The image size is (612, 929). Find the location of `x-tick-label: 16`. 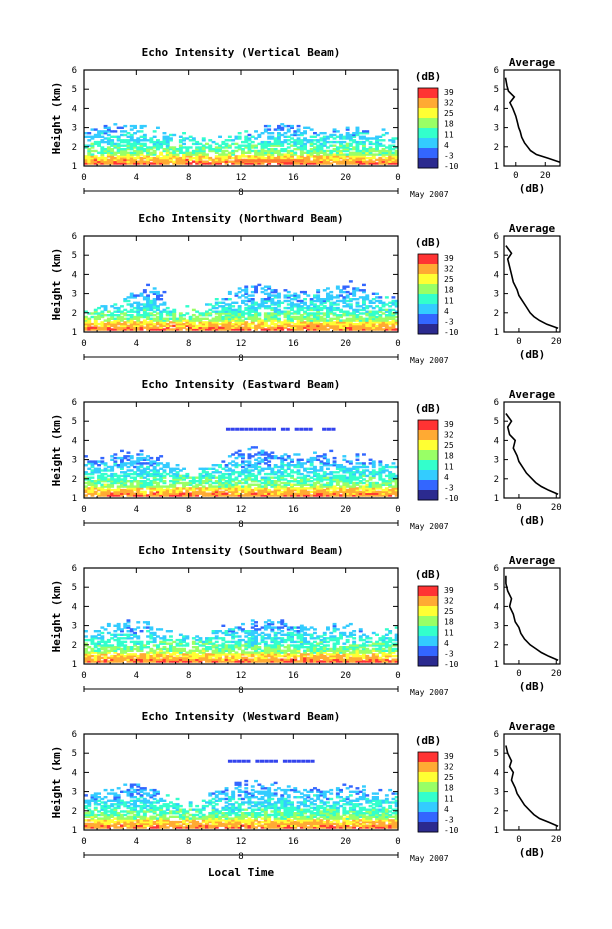

x-tick-label: 16 is located at coordinates (293, 510).